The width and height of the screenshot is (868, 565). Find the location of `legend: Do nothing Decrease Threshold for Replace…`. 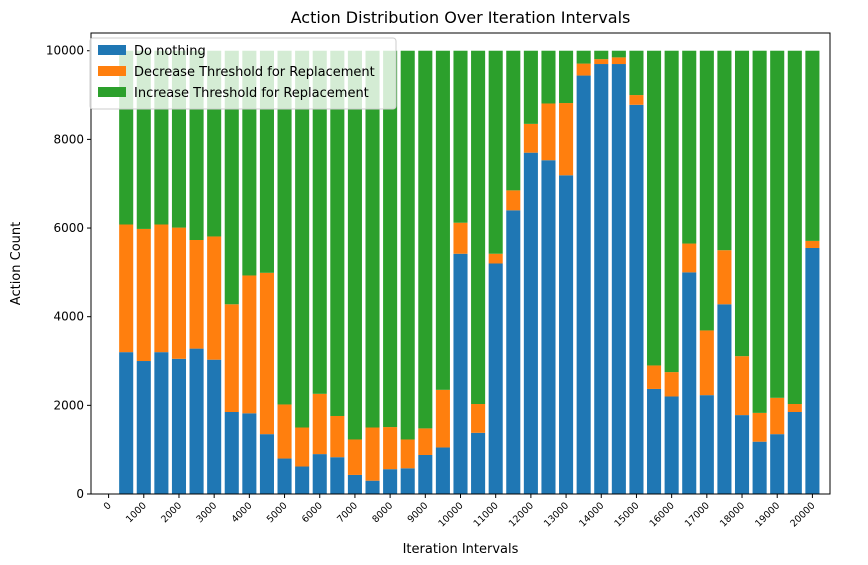

legend: Do nothing Decrease Threshold for Replace… is located at coordinates (243, 73).